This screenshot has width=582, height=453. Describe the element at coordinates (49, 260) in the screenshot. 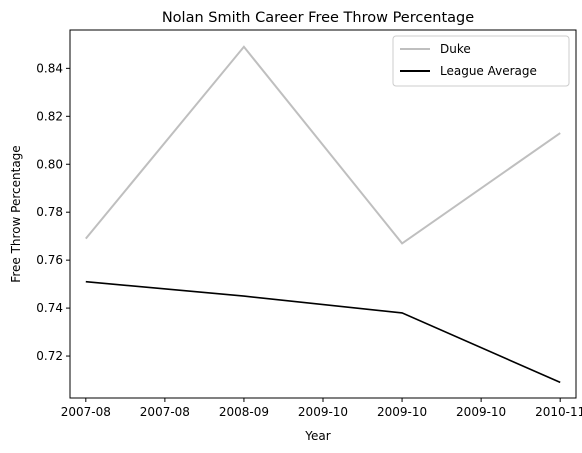

I see `y-tick-label: 0.76` at that location.